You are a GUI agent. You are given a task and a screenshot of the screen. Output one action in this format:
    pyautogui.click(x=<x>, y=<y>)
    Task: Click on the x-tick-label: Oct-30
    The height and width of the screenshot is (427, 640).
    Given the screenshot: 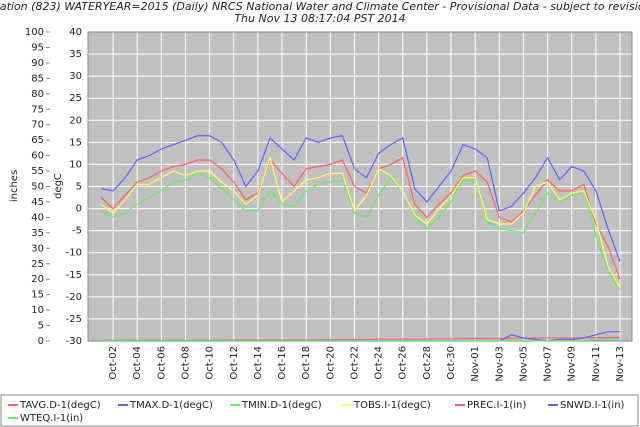 What is the action you would take?
    pyautogui.click(x=451, y=363)
    